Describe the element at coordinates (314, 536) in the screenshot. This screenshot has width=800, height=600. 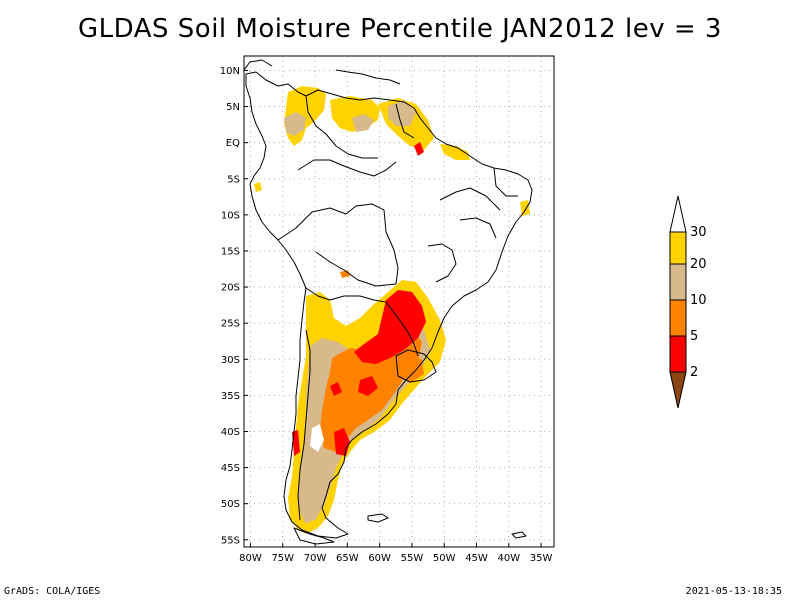
I see `tierra-del-fuego` at that location.